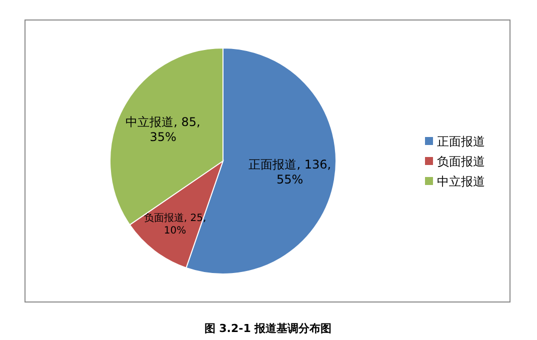 The image size is (537, 340). I want to click on data-label: 正面报道, 136, 55%, so click(290, 172).